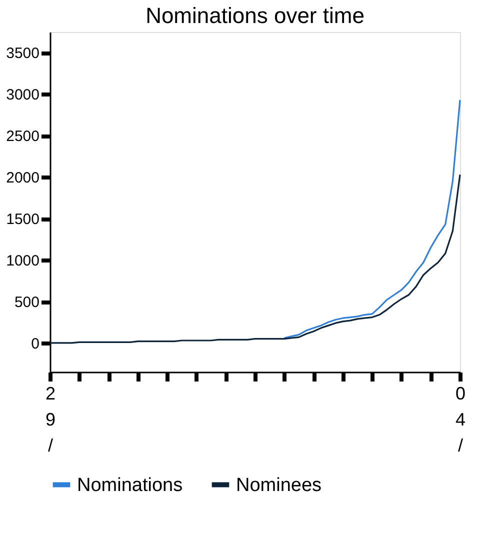 This screenshot has width=497, height=547. I want to click on y-tick-label: 3500, so click(23, 53).